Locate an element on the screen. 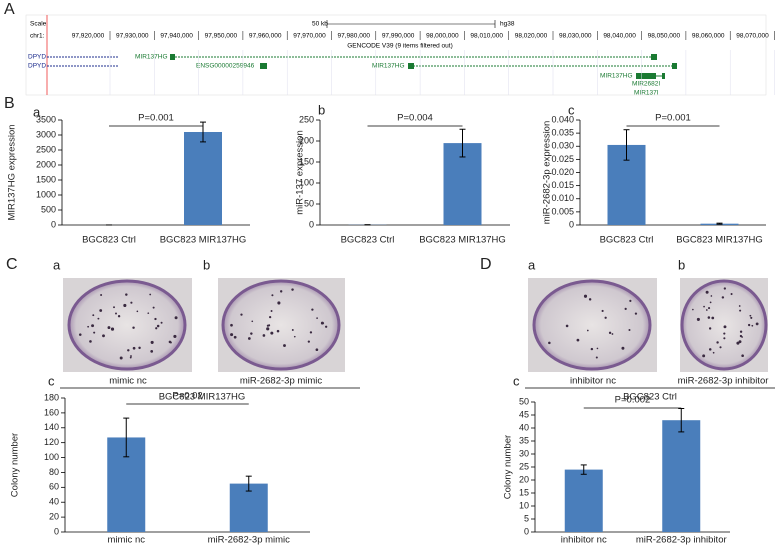 The height and width of the screenshot is (545, 777). y-tick-label: 35 is located at coordinates (524, 440).